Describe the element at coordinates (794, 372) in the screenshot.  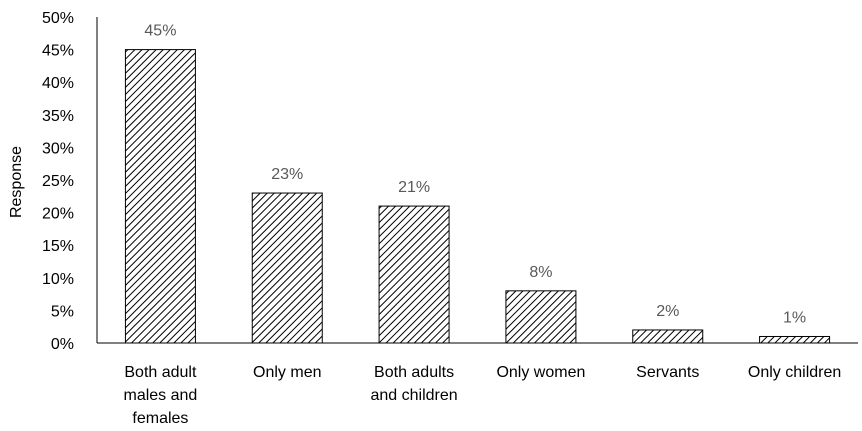
I see `x-category-label: Only children` at that location.